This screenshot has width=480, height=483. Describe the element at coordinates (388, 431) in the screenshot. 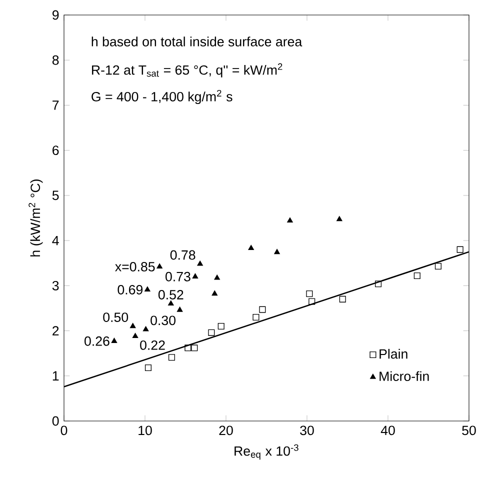

I see `x-tick-label: 40` at that location.